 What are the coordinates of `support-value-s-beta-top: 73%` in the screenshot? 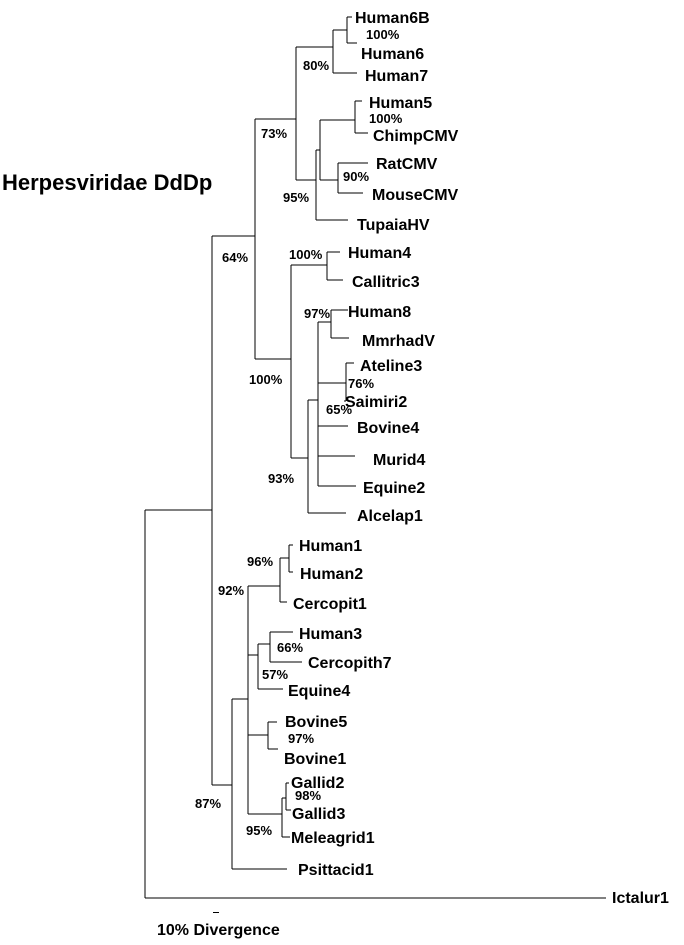 It's located at (274, 133).